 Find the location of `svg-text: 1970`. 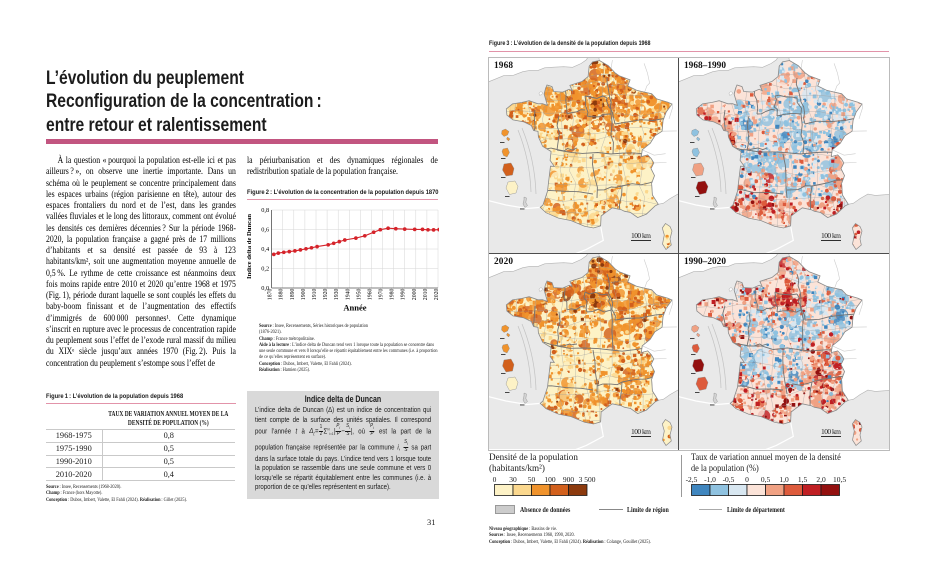

svg-text: 1970 is located at coordinates (382, 294).